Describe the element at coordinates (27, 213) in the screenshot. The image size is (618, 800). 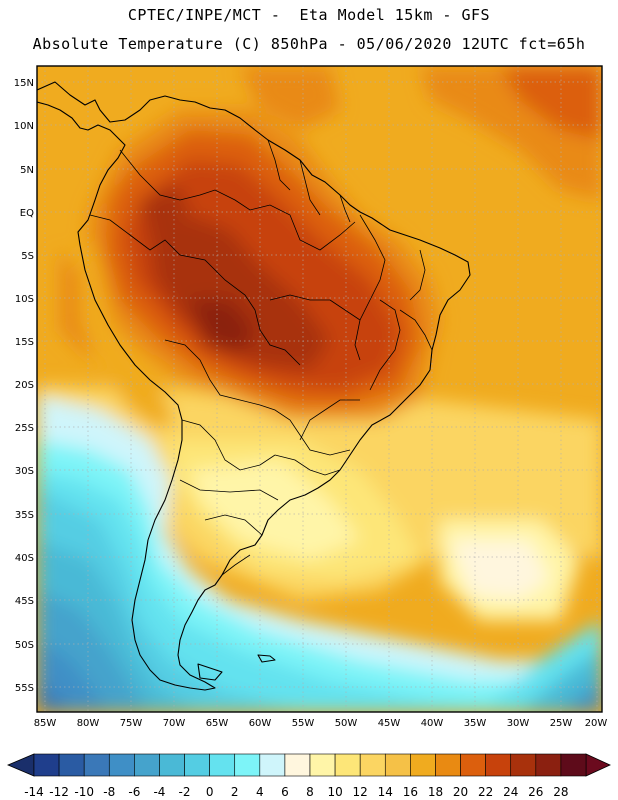
I see `lat-label: EQ` at that location.